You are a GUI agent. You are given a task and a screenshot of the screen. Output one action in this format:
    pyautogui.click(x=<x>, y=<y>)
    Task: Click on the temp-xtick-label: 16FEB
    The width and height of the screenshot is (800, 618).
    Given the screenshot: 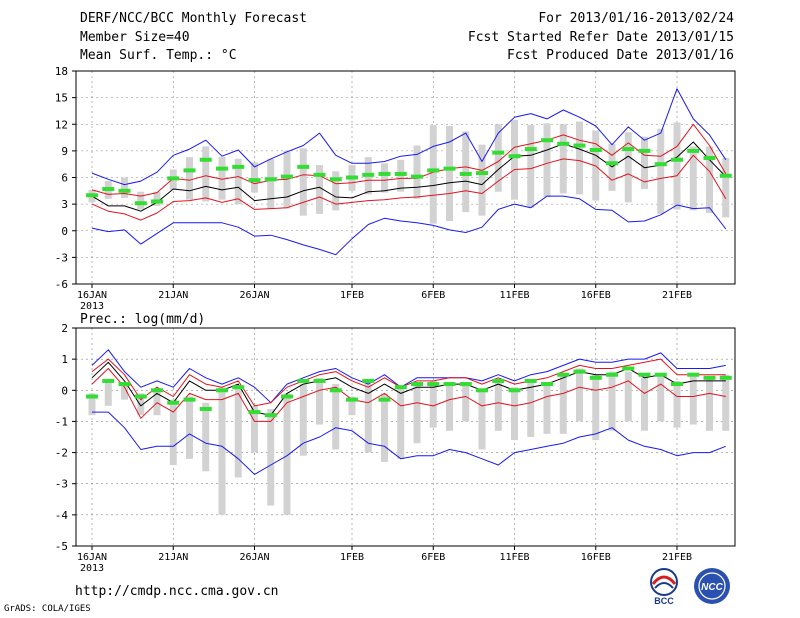 What is the action you would take?
    pyautogui.click(x=596, y=295)
    